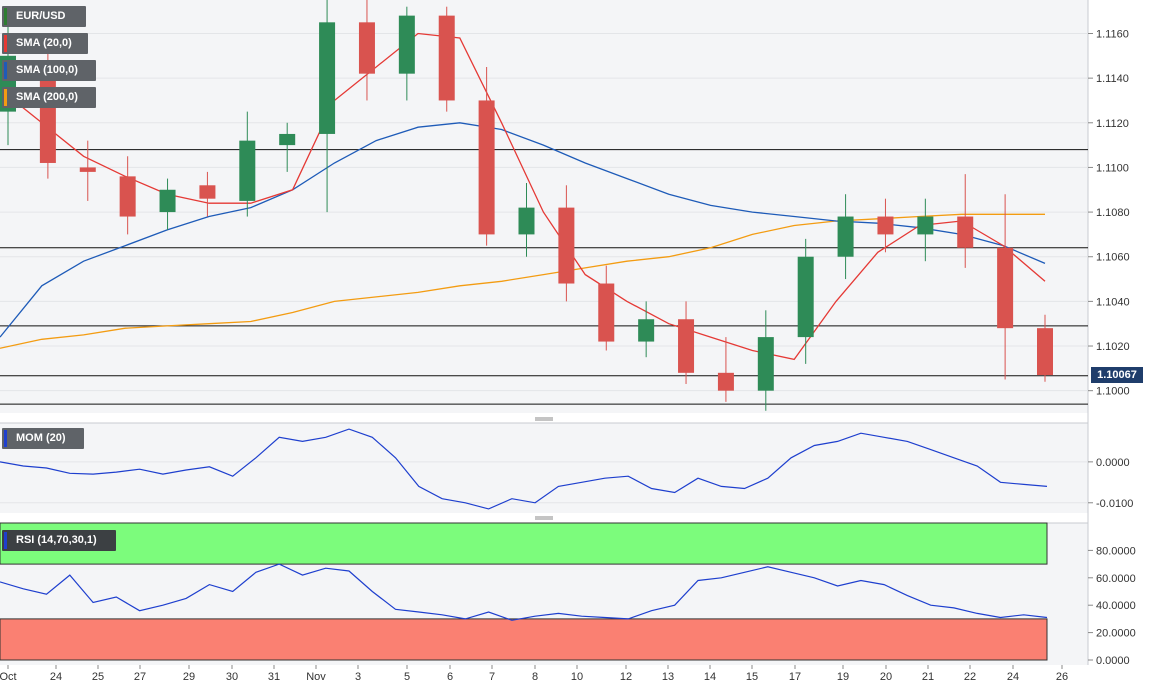 Image resolution: width=1159 pixels, height=692 pixels. Describe the element at coordinates (970, 677) in the screenshot. I see `x-tick-label: 22` at that location.